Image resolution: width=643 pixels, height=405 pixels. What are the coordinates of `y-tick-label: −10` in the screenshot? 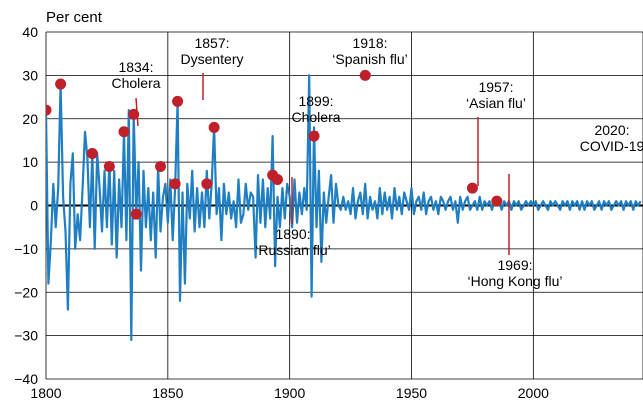 It's located at (26, 249).